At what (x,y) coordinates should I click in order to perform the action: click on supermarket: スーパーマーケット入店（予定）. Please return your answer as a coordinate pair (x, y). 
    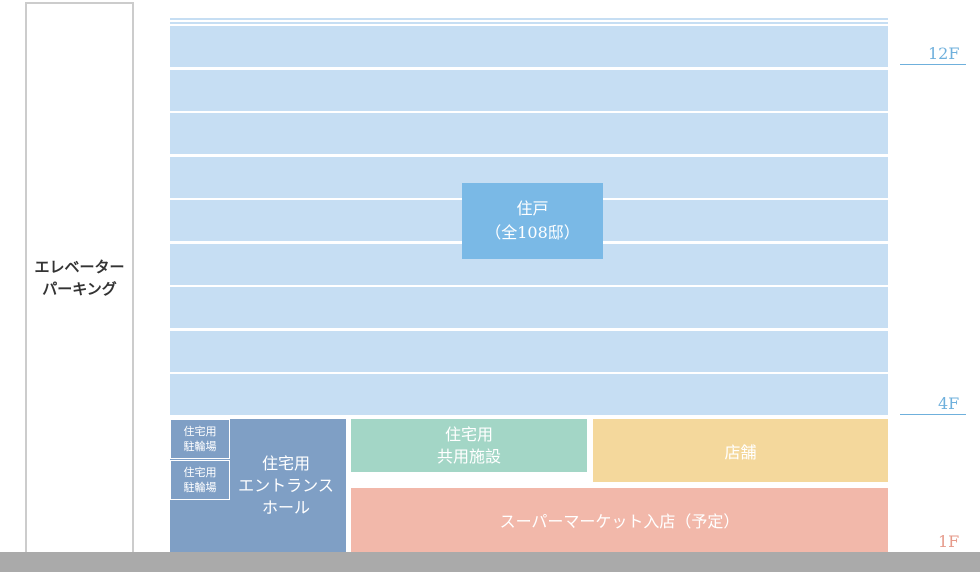
    Looking at the image, I should click on (619, 520).